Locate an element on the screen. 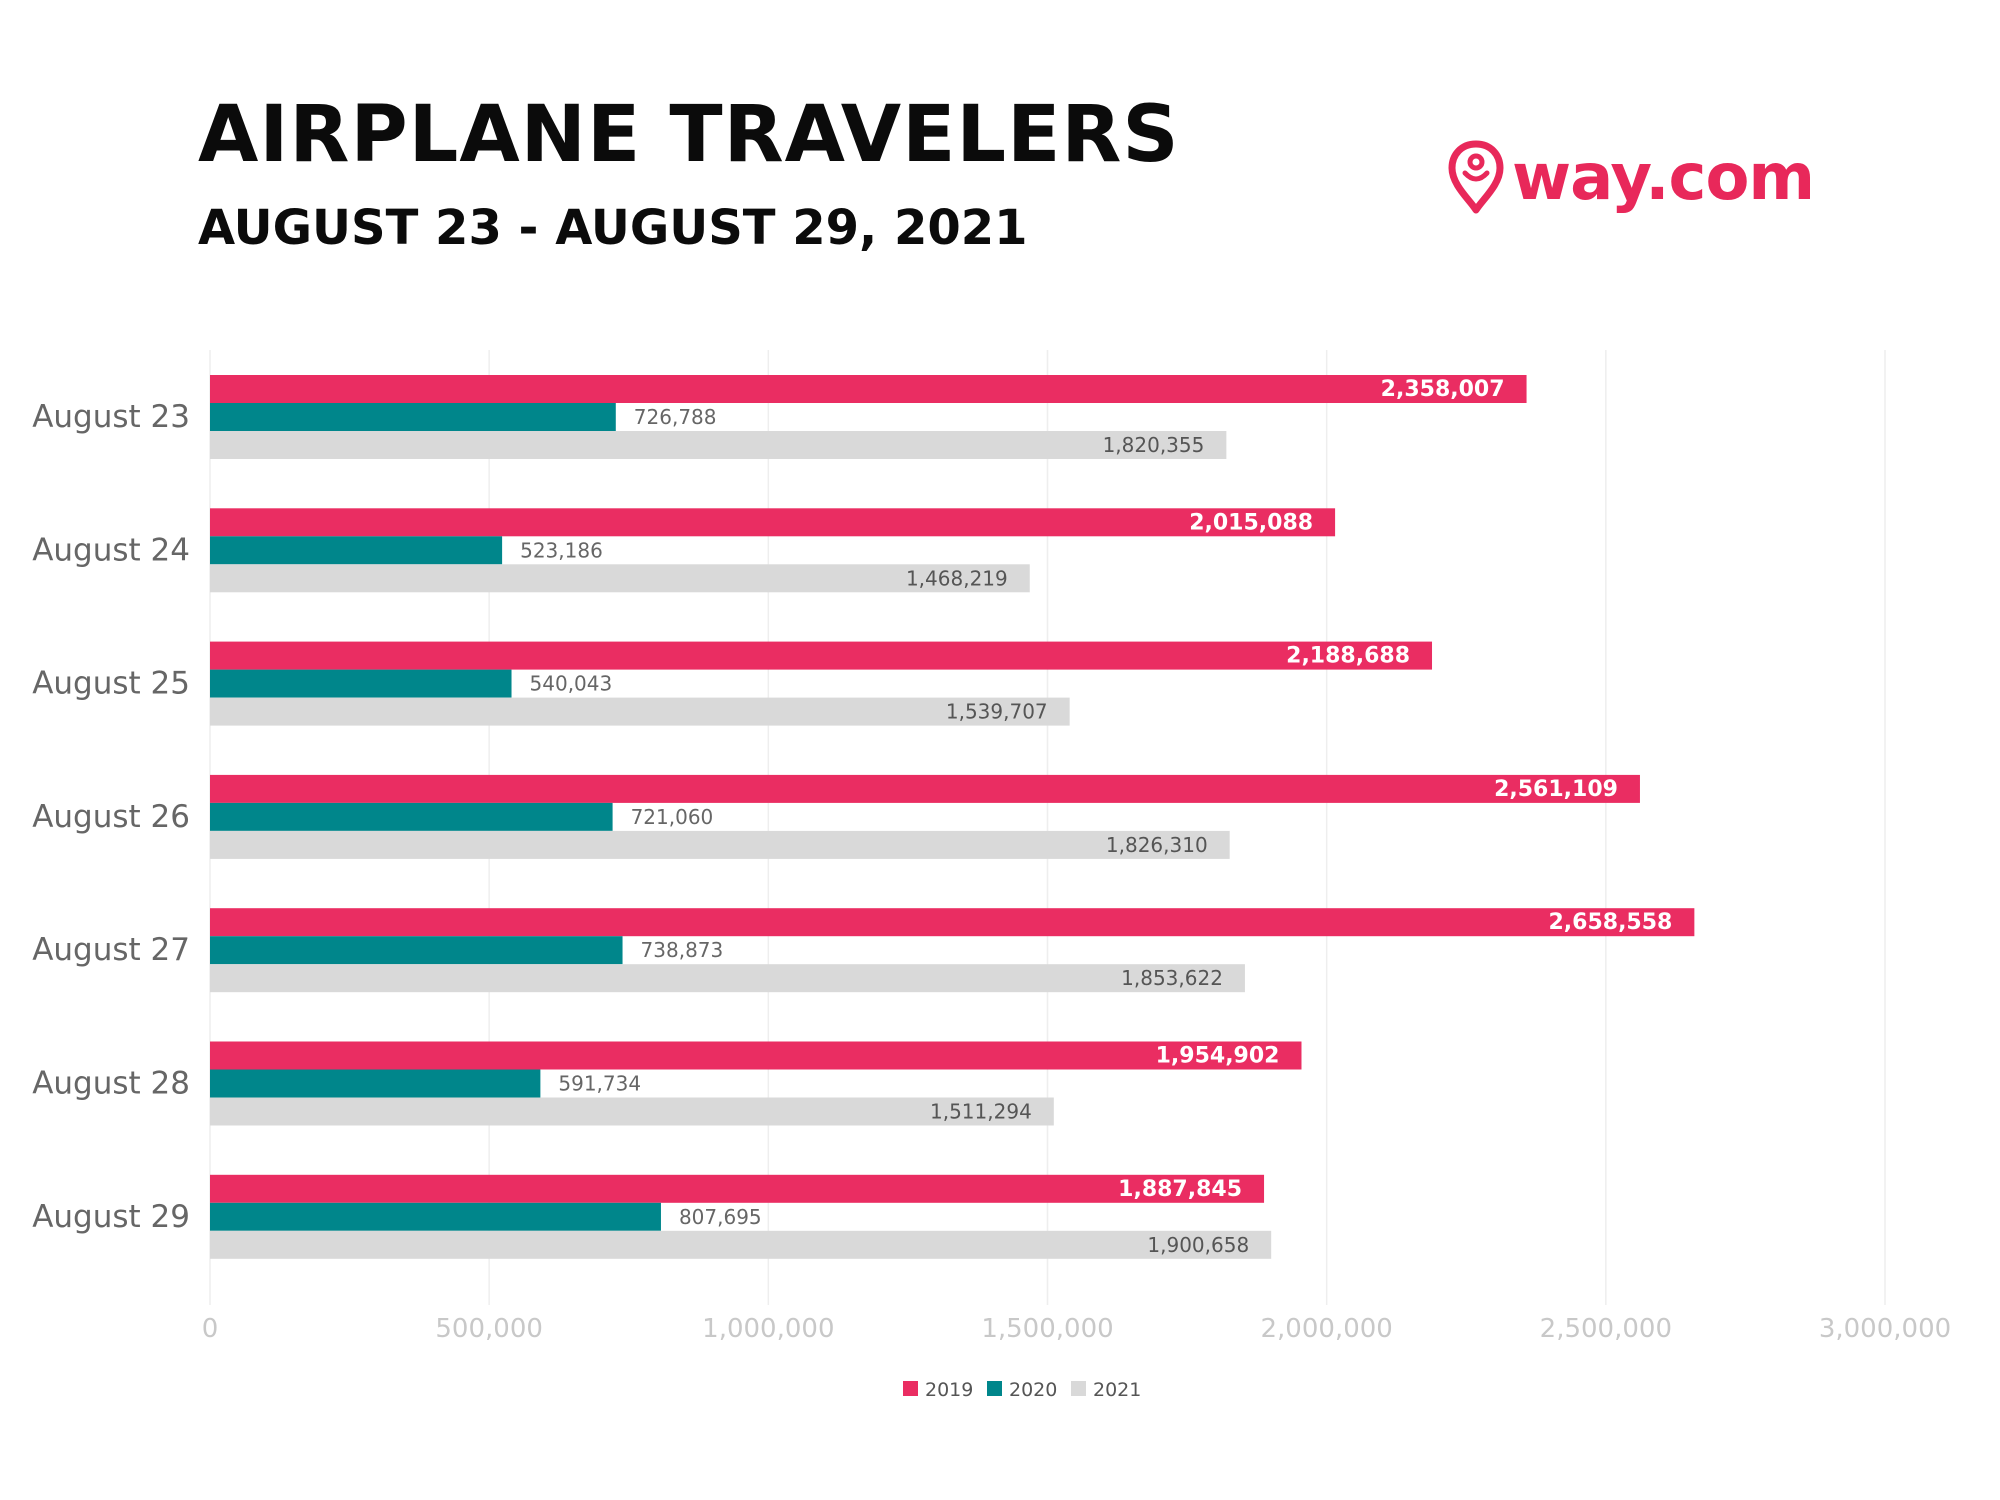 The width and height of the screenshot is (2000, 1500). data-label-2020: 540,043 is located at coordinates (571, 684).